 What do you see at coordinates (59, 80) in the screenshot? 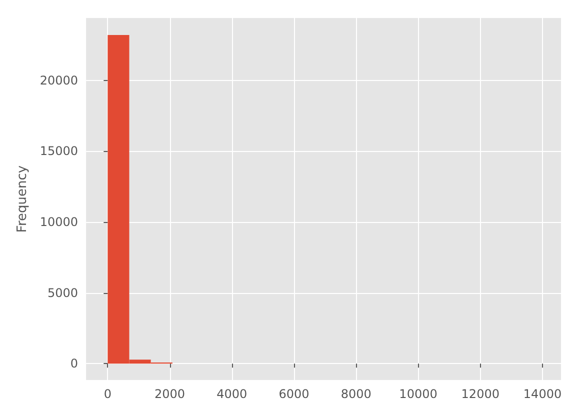
I see `y-tick-label: 20000` at bounding box center [59, 80].